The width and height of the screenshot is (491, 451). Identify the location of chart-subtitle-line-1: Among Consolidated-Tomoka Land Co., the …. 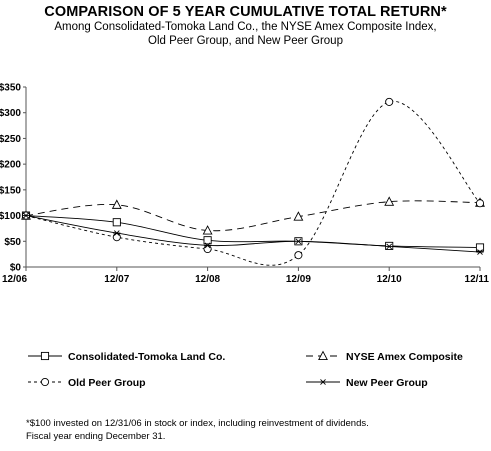
(245, 27).